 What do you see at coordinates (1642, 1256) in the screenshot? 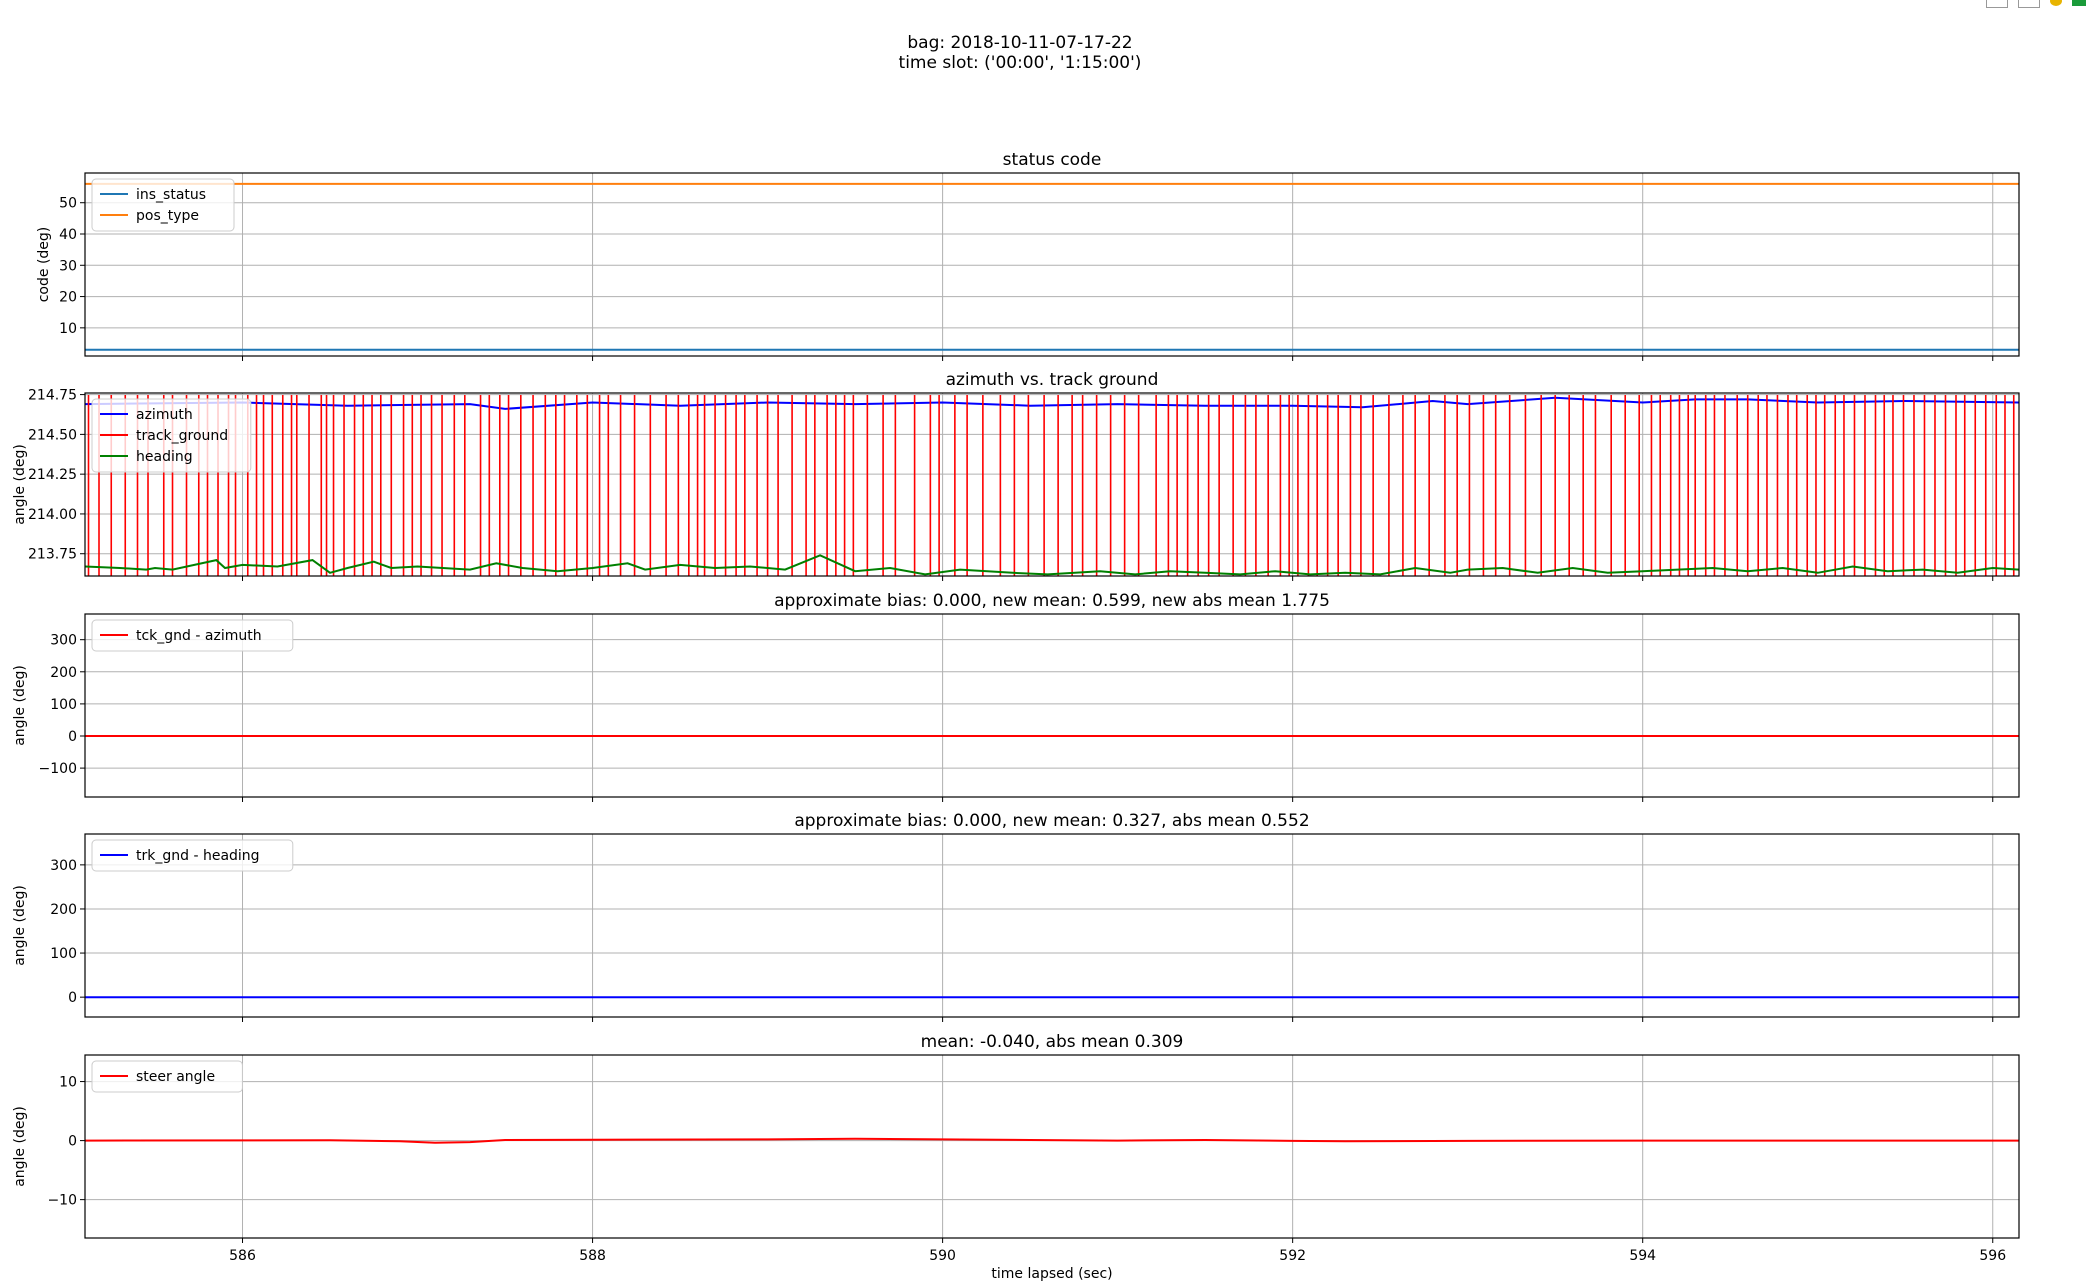
I see `x-tick-label: 594` at bounding box center [1642, 1256].